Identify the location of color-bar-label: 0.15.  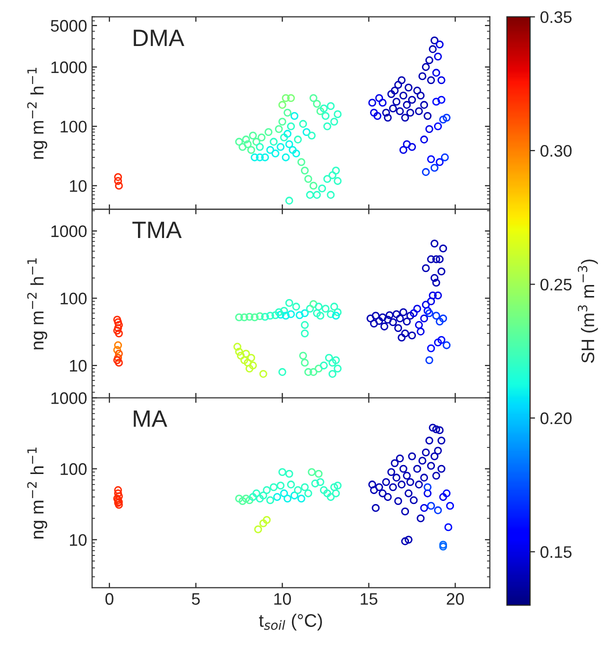
(556, 552).